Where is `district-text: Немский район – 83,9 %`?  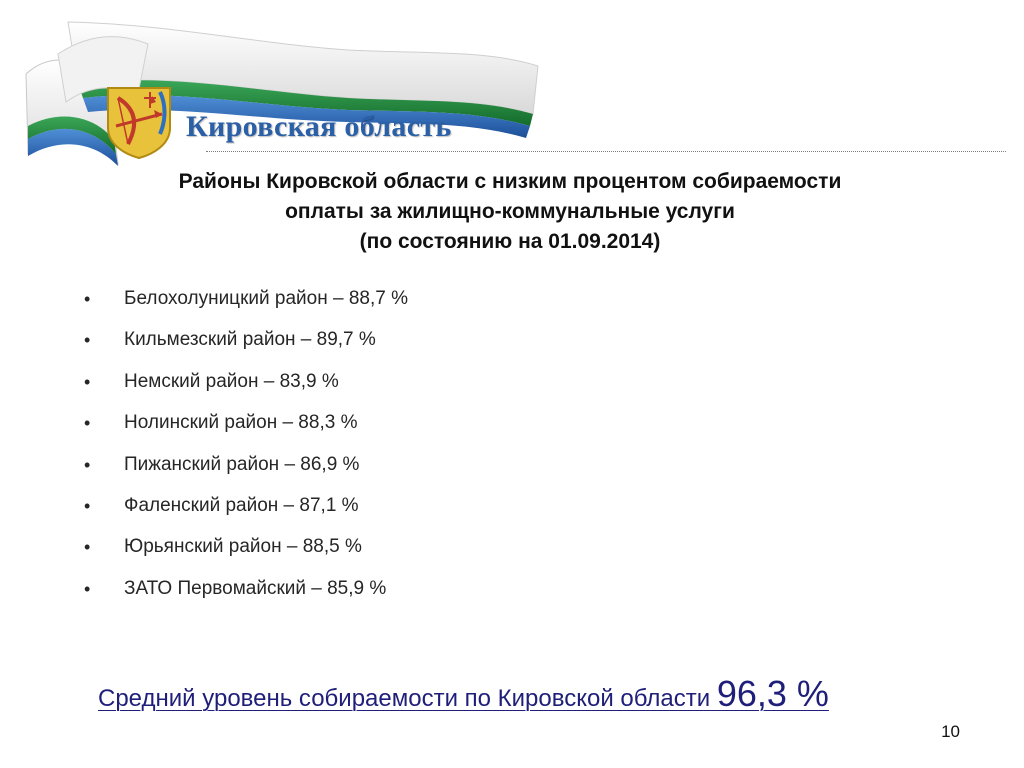 district-text: Немский район – 83,9 % is located at coordinates (231, 381).